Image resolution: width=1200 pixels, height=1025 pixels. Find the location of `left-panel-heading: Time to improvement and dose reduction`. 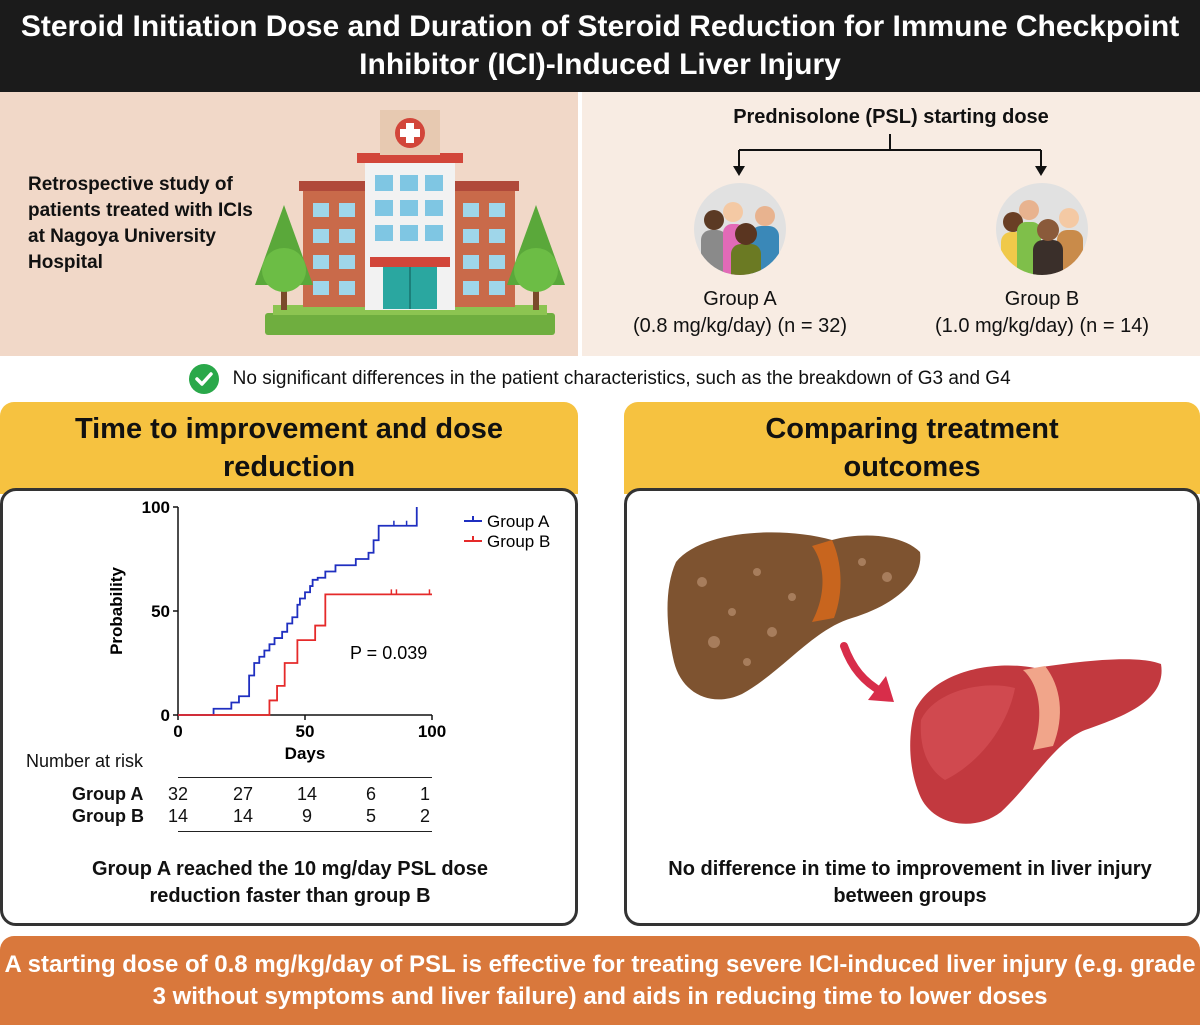

left-panel-heading: Time to improvement and dose reduction is located at coordinates (289, 448).